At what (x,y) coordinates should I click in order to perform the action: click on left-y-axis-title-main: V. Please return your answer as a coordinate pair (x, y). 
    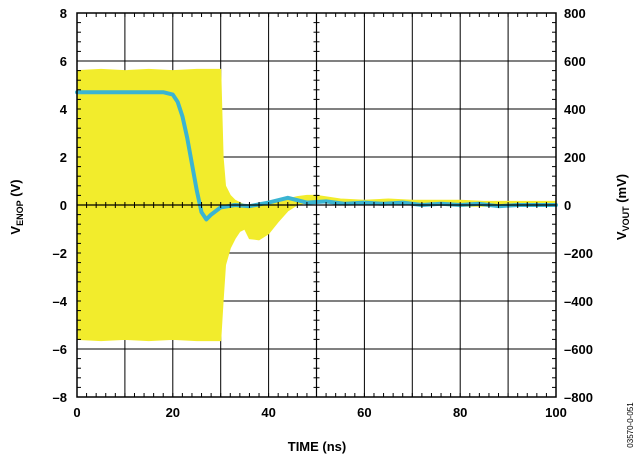
    Looking at the image, I should click on (15, 230).